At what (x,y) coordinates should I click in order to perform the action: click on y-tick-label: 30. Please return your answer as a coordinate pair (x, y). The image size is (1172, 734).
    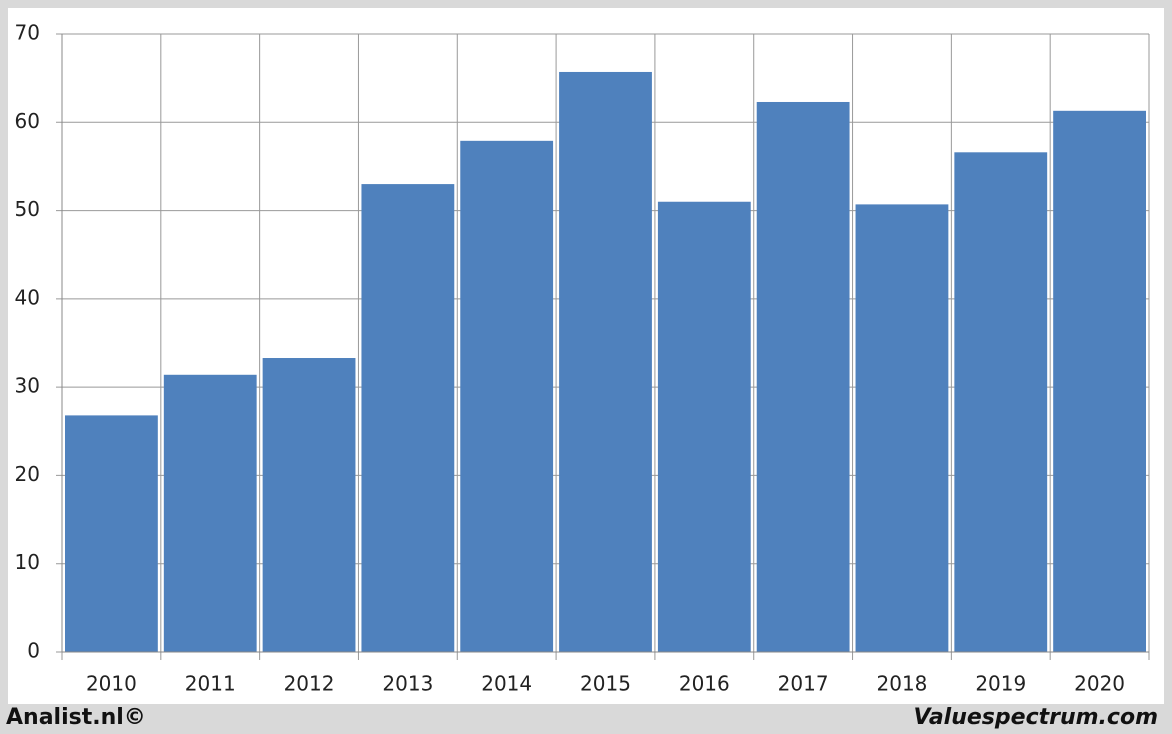
    Looking at the image, I should click on (27, 386).